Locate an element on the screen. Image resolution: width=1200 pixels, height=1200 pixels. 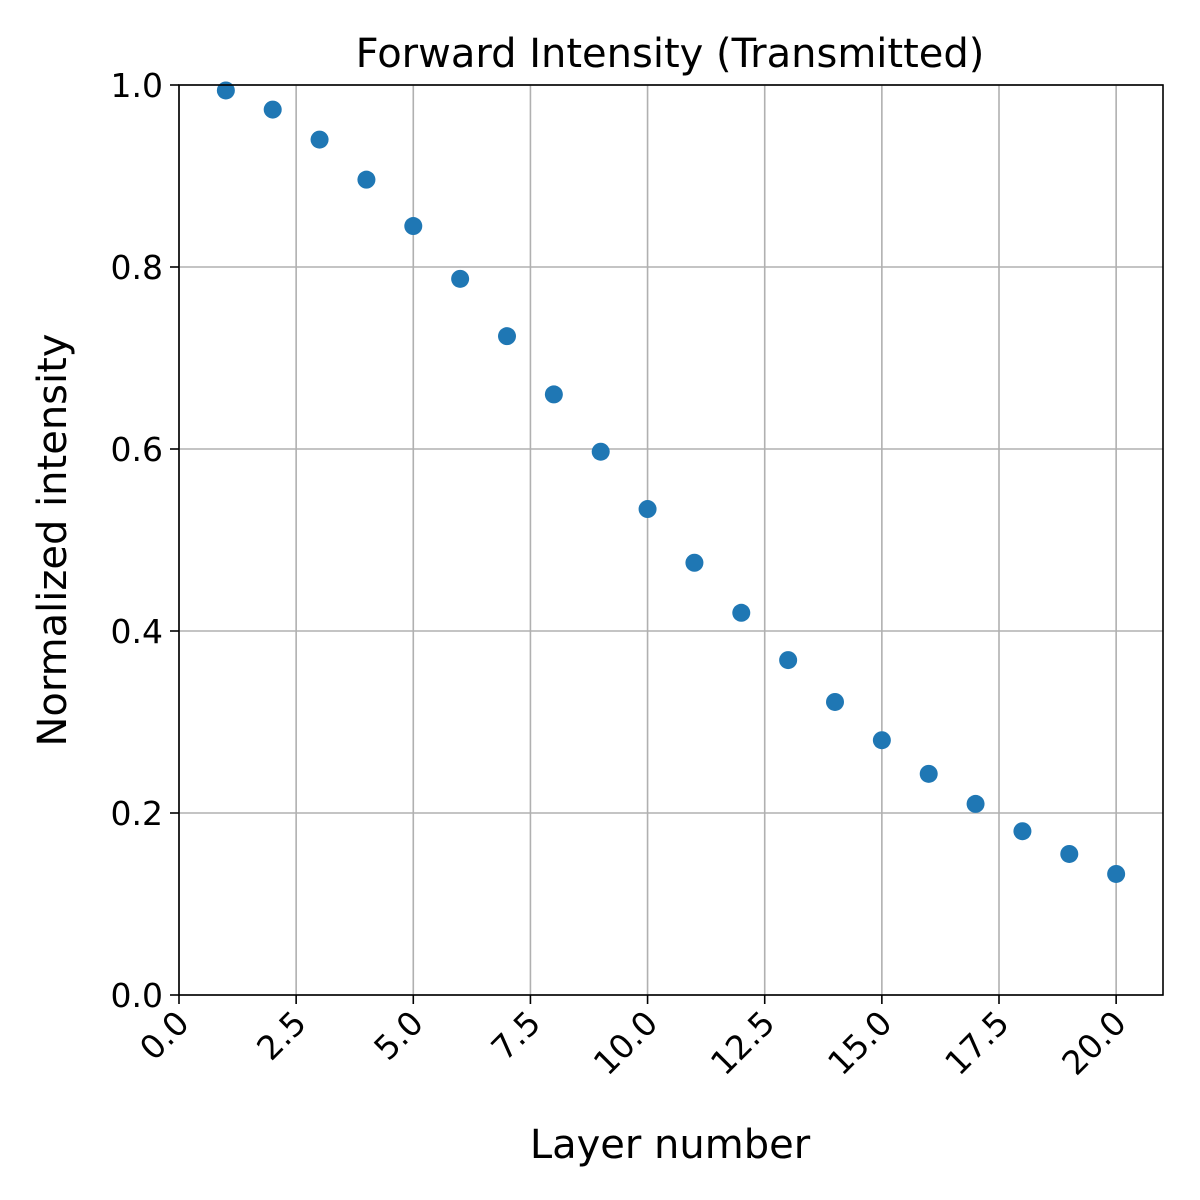
x-tick-label: 2.5 is located at coordinates (281, 1035).